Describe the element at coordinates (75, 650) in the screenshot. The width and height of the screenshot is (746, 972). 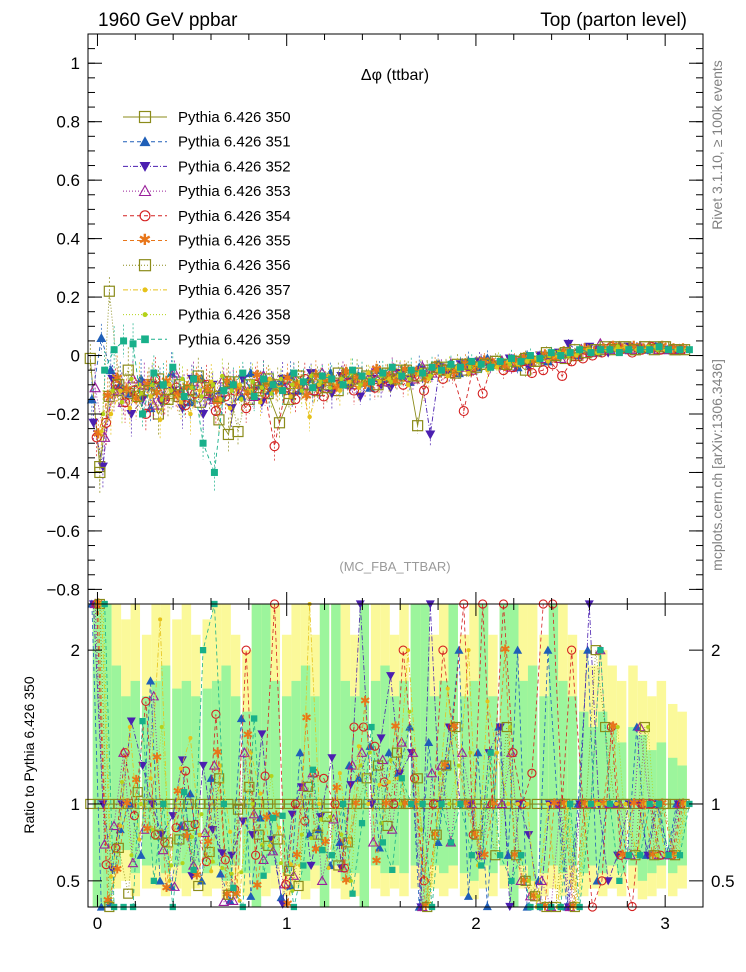
I see `ratio-ytick-label: 2` at that location.